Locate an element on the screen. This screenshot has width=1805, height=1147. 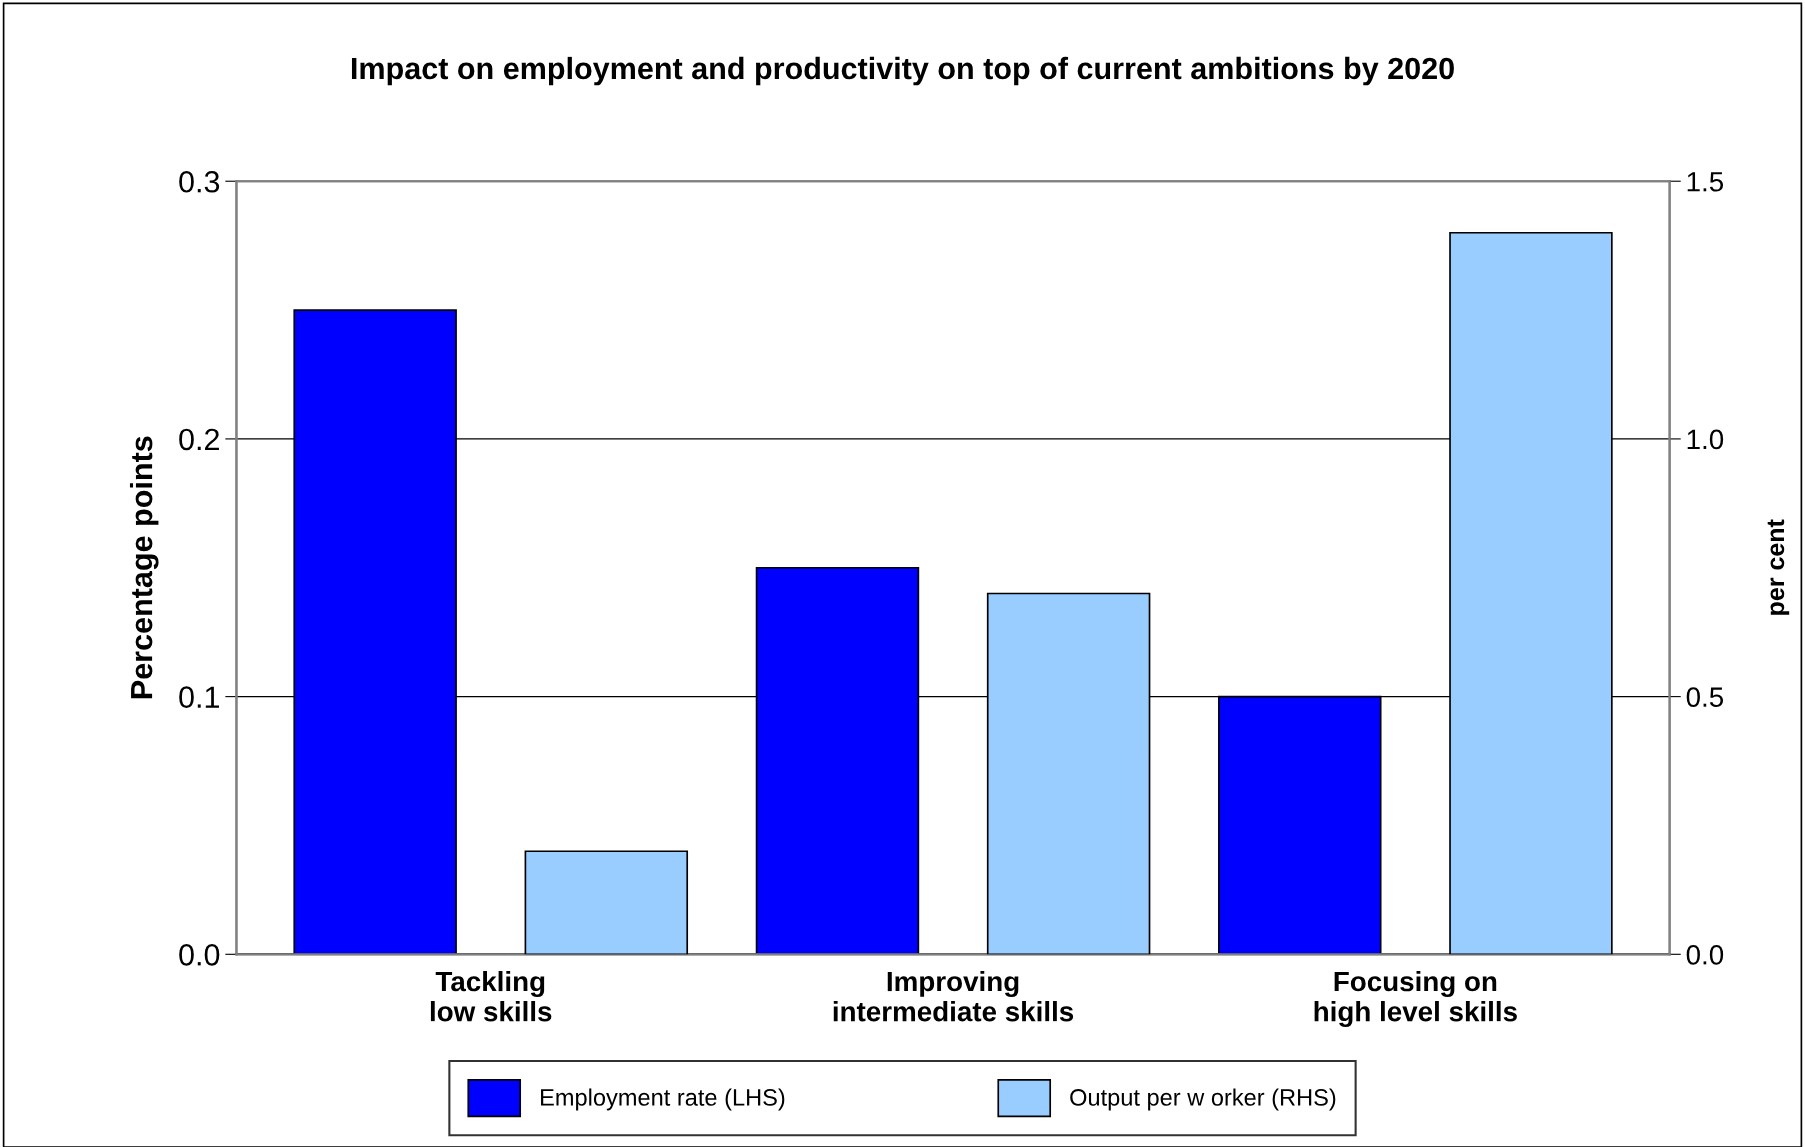
y-axis-title: Percentage points is located at coordinates (144, 567).